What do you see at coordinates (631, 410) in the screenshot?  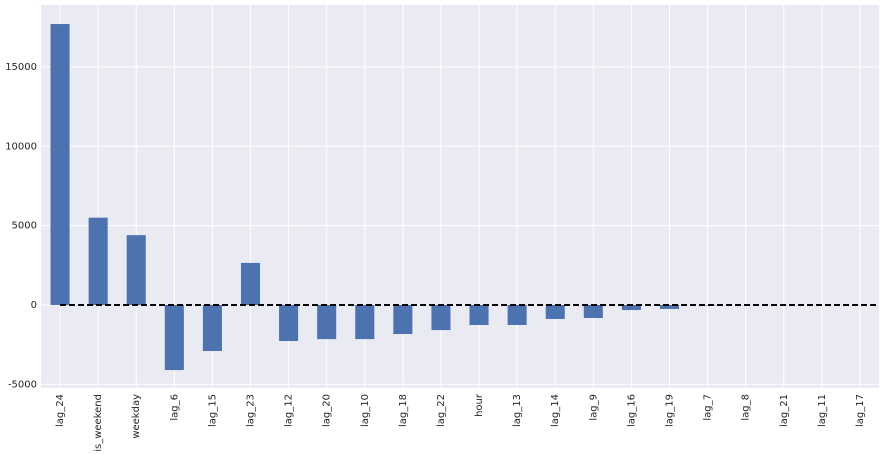 I see `x-tick-label: lag_16` at bounding box center [631, 410].